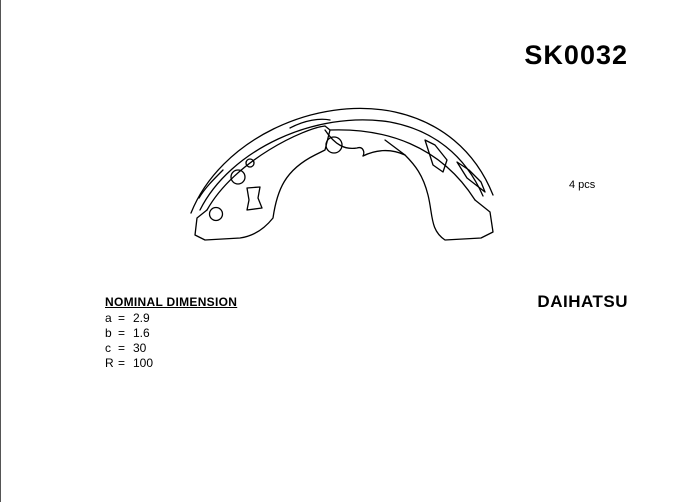 The width and height of the screenshot is (686, 502). What do you see at coordinates (344, 143) in the screenshot?
I see `center-notch` at bounding box center [344, 143].